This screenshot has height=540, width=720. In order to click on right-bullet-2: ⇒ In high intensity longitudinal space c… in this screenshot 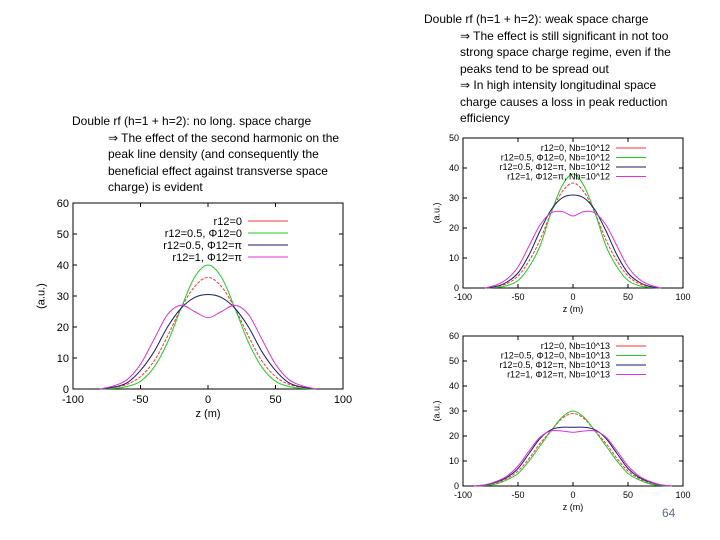, I will do `click(564, 101)`.